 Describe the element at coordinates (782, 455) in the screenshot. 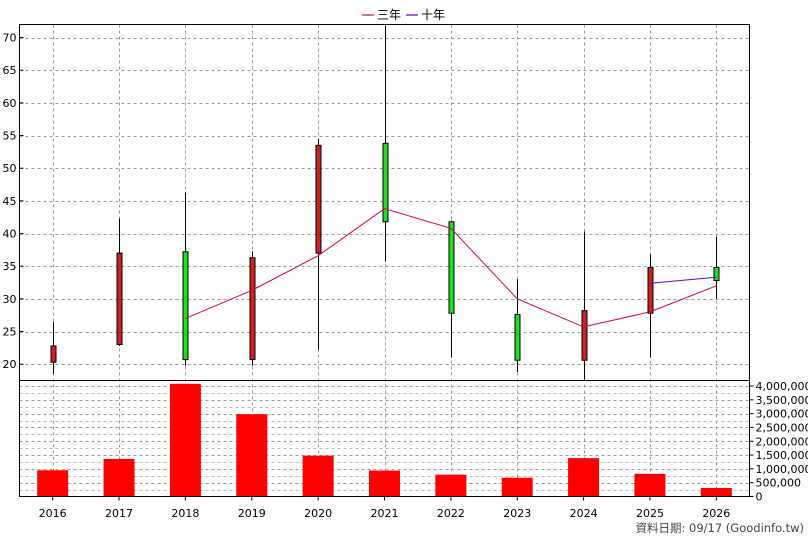

I see `volume-tick-label: 1,500,000` at that location.